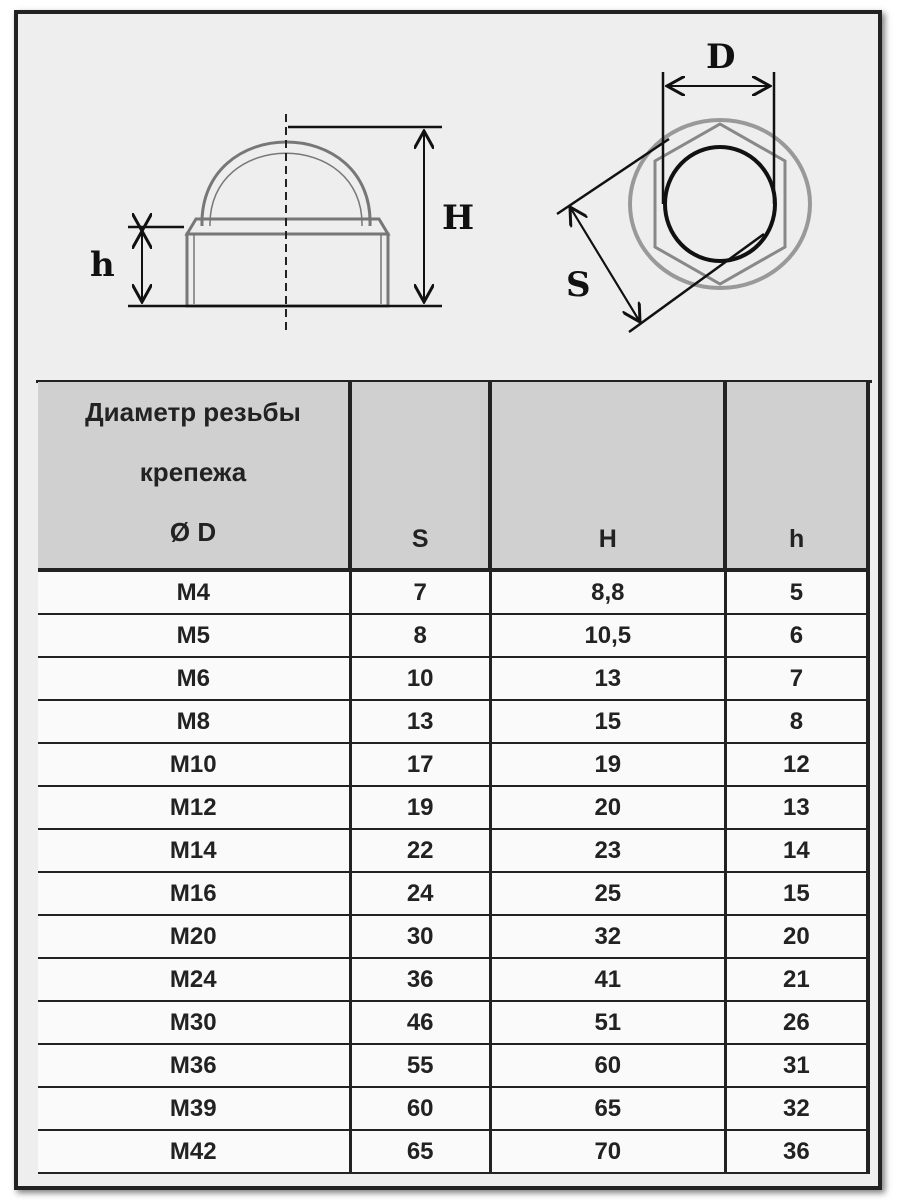 The width and height of the screenshot is (900, 1200). What do you see at coordinates (796, 980) in the screenshot?
I see `cell-h: 21` at bounding box center [796, 980].